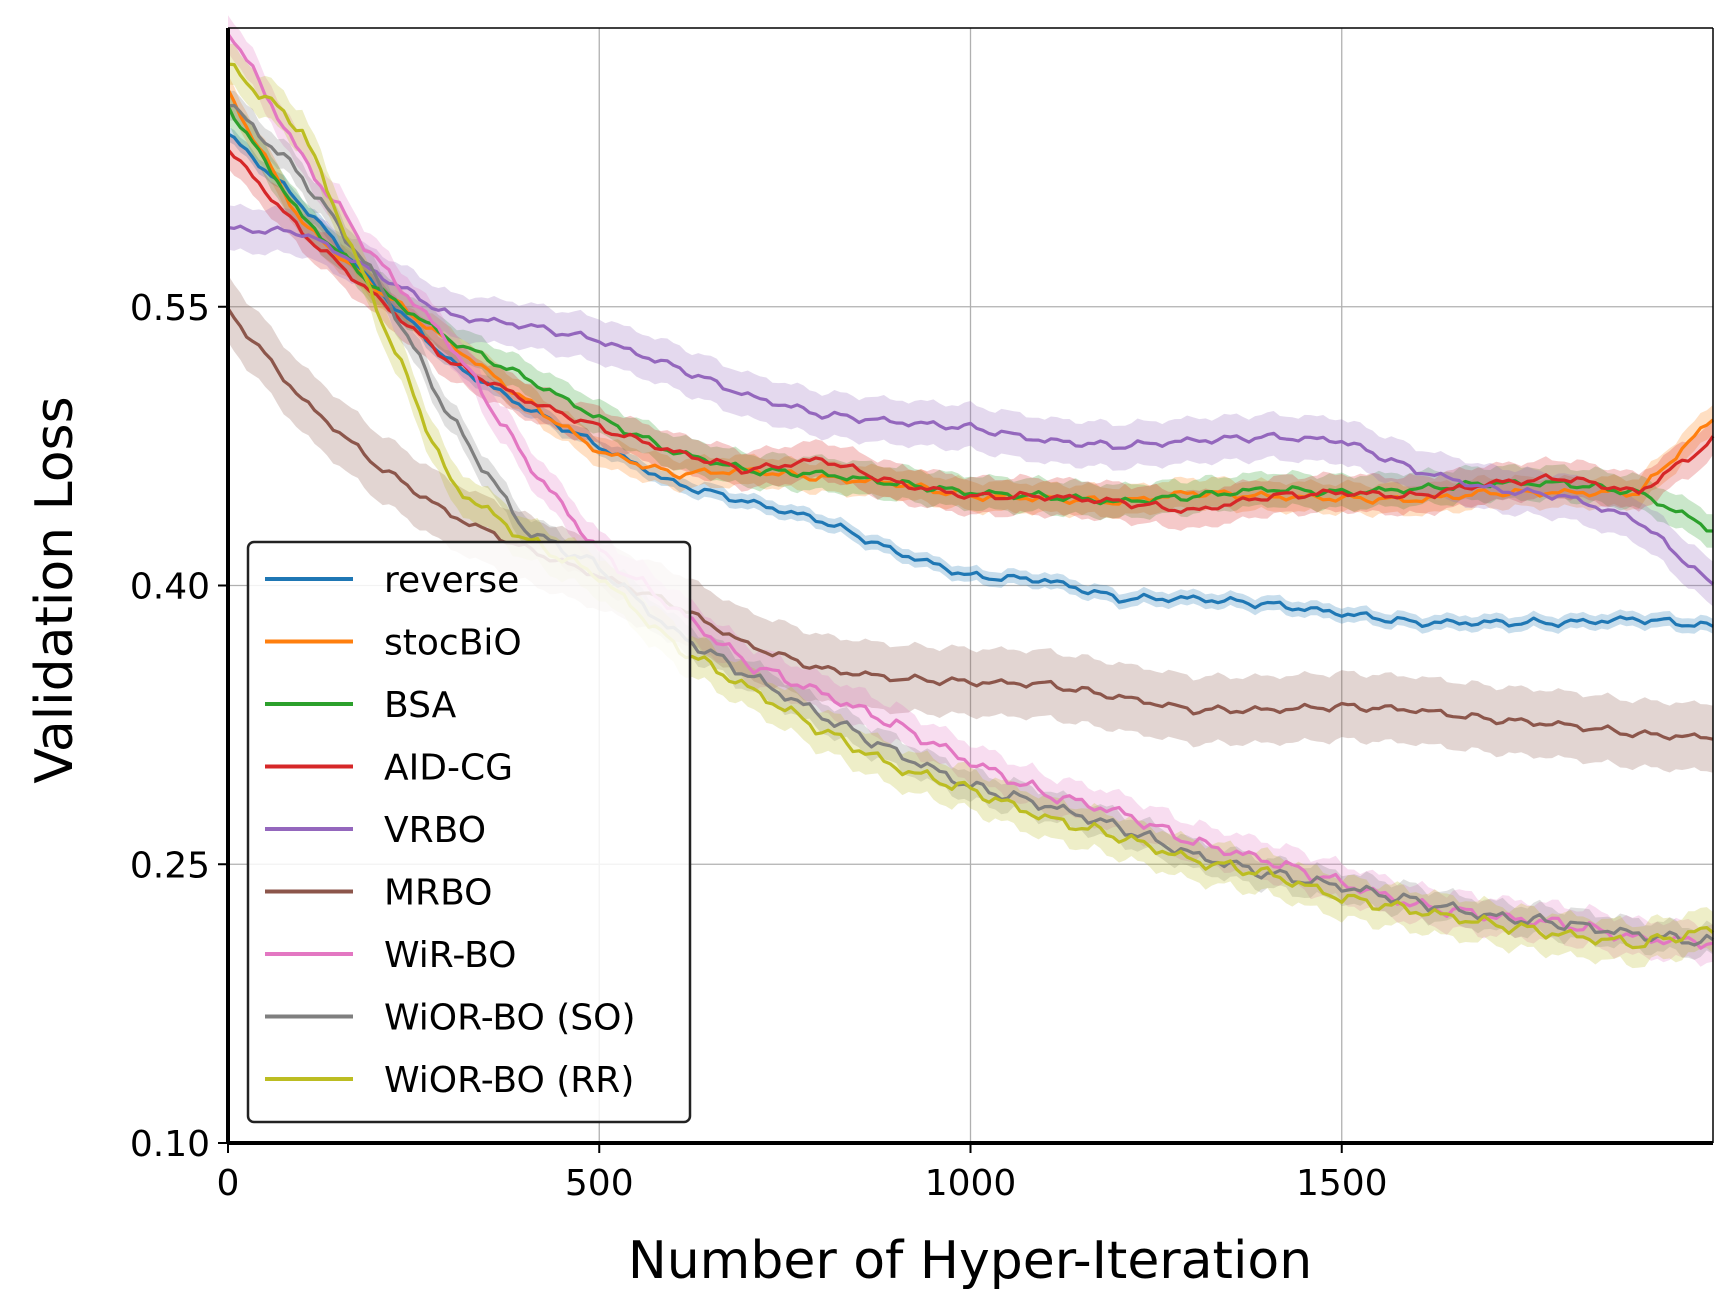  What do you see at coordinates (170, 587) in the screenshot?
I see `y-tick-label: 0.40` at bounding box center [170, 587].